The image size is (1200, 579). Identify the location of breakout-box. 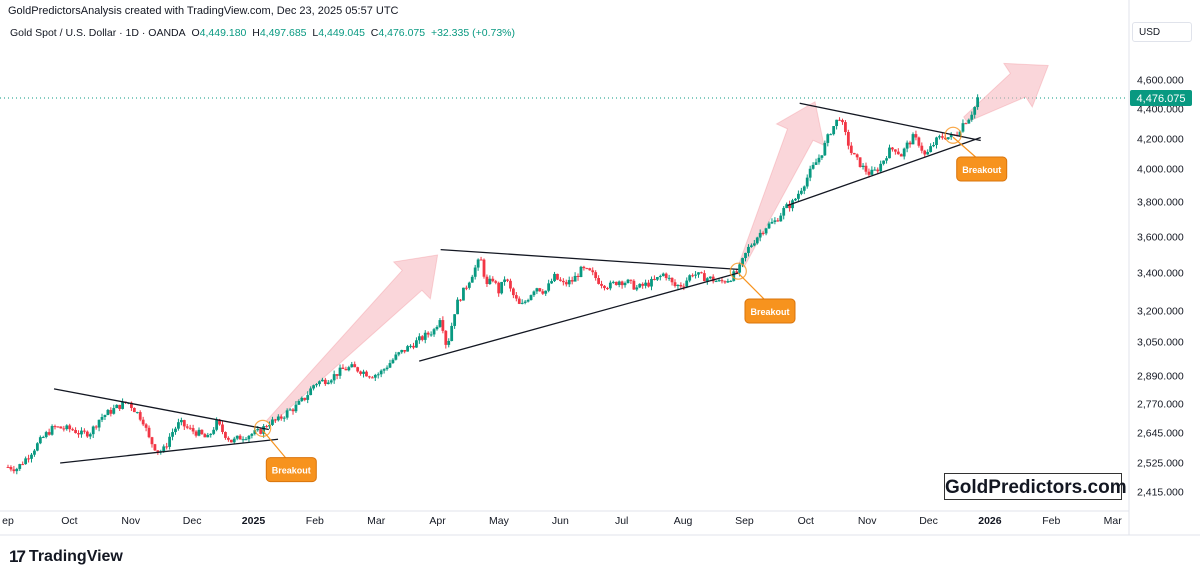
(291, 470).